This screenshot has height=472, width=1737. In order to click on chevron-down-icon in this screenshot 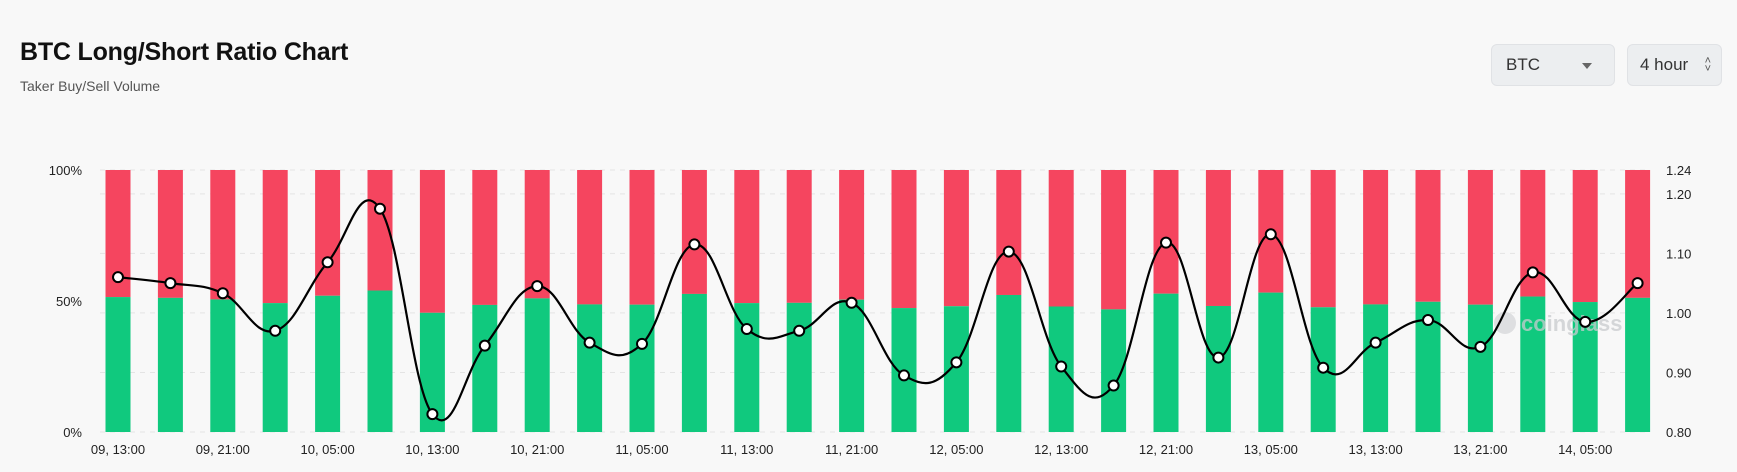, I will do `click(1587, 66)`.